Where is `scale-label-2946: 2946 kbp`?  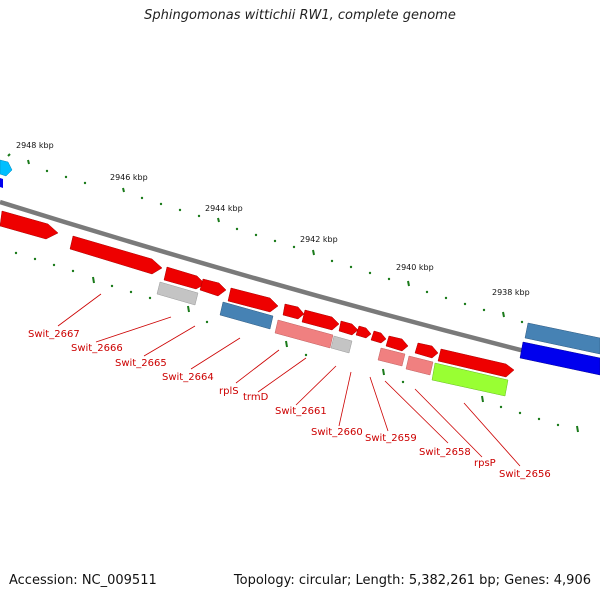
scale-label-2946: 2946 kbp is located at coordinates (129, 177).